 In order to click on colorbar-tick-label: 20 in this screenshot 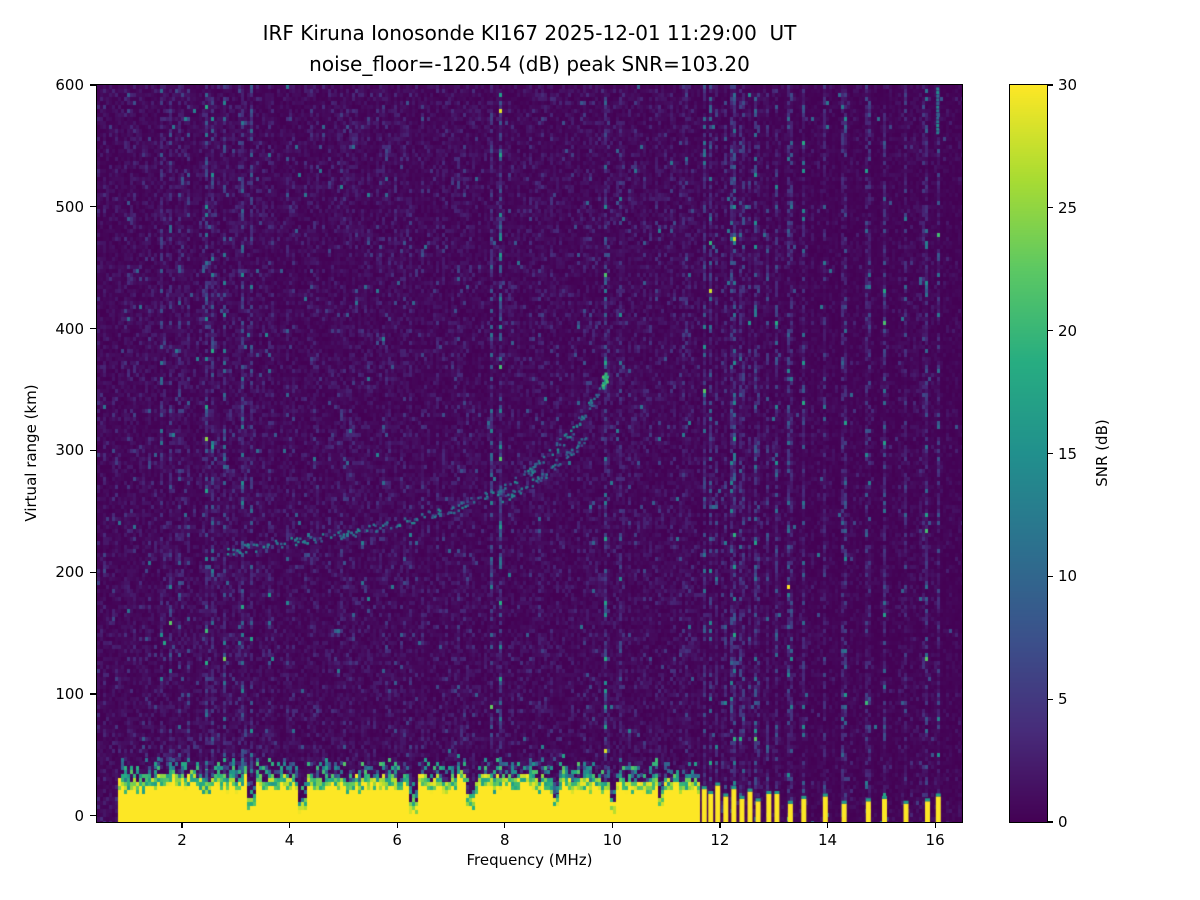, I will do `click(1068, 330)`.